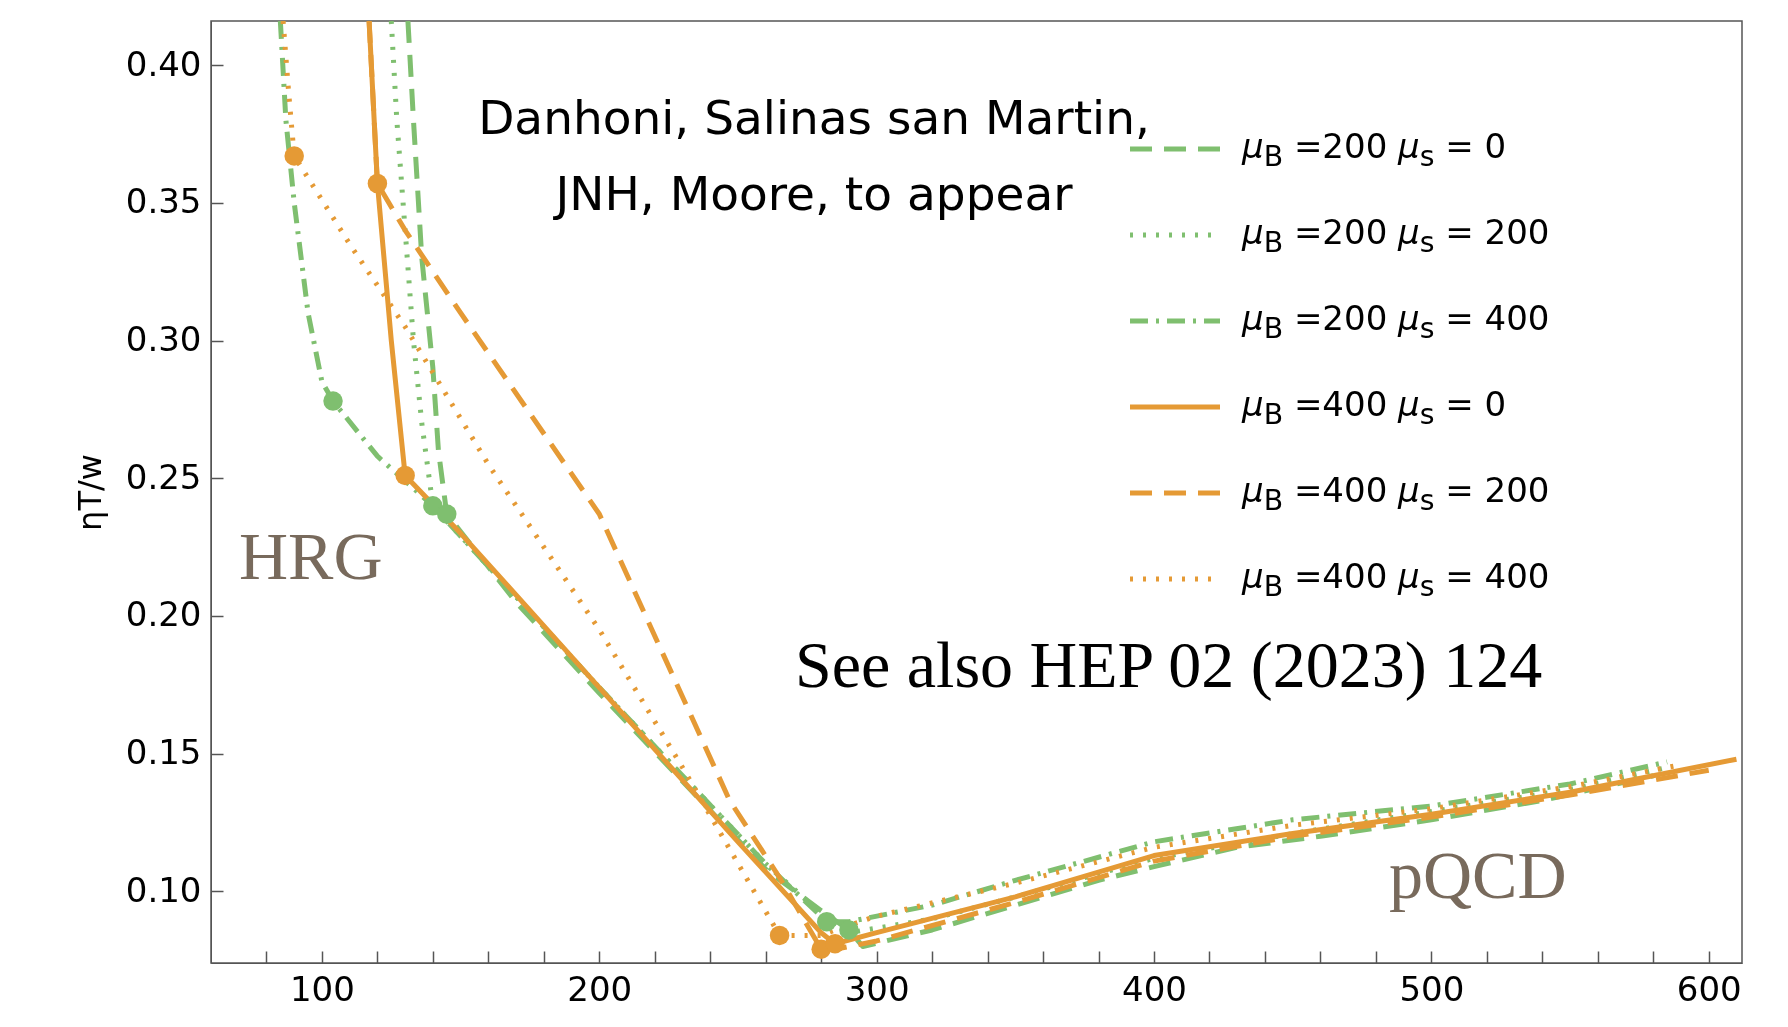 This screenshot has height=1027, width=1788. What do you see at coordinates (163, 752) in the screenshot?
I see `y-tick-label: 0.15` at bounding box center [163, 752].